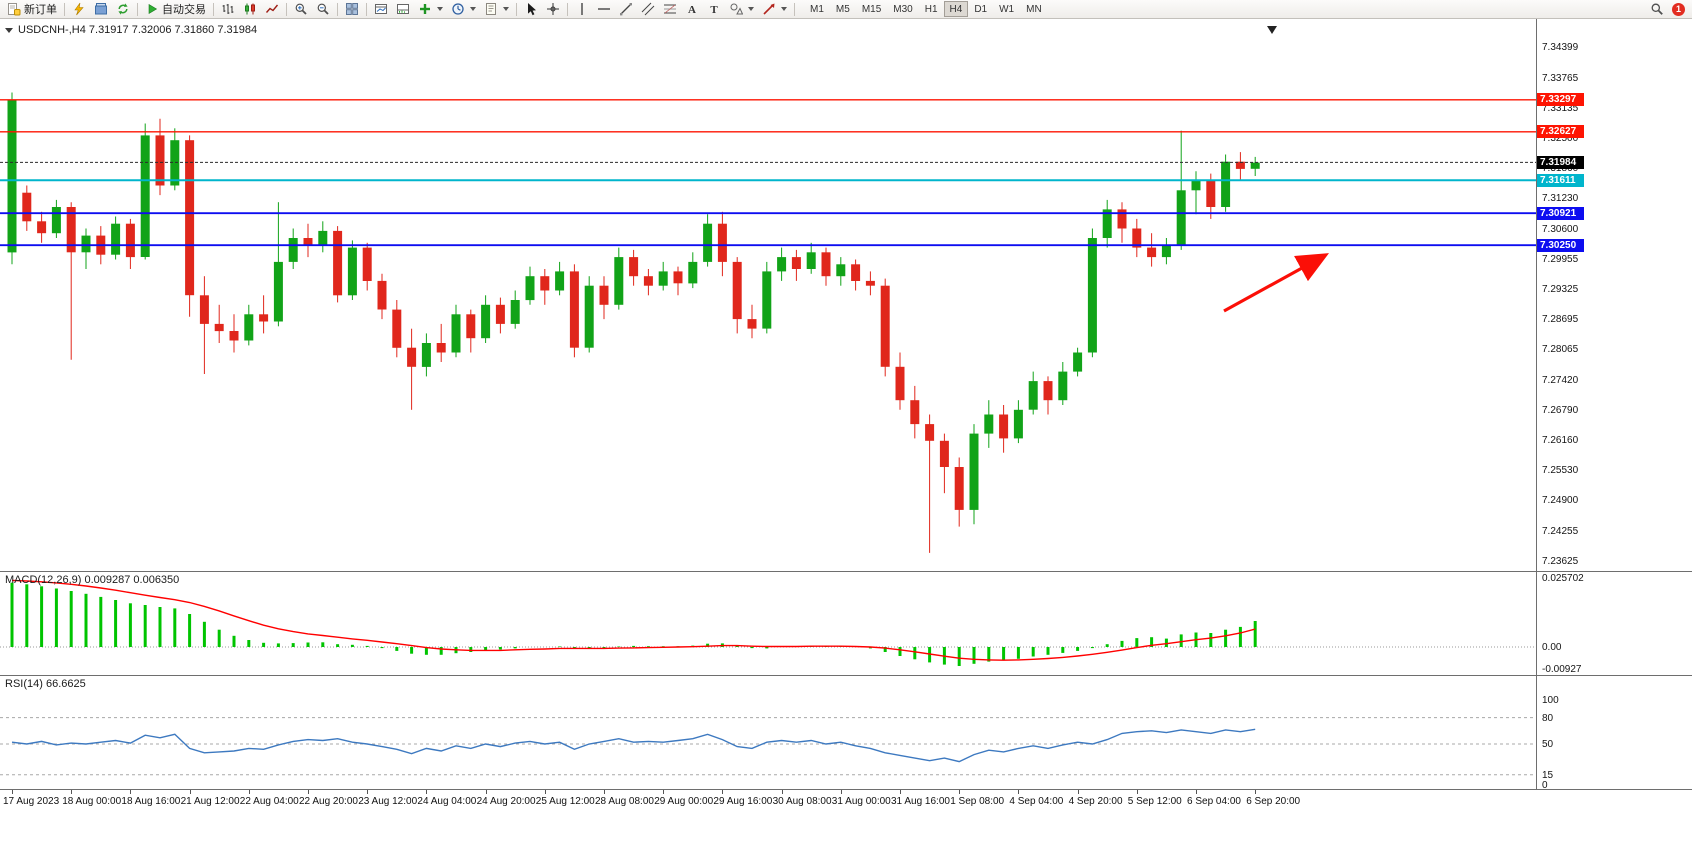 Image resolution: width=1692 pixels, height=850 pixels. I want to click on new-order-button: 新订单, so click(32, 9).